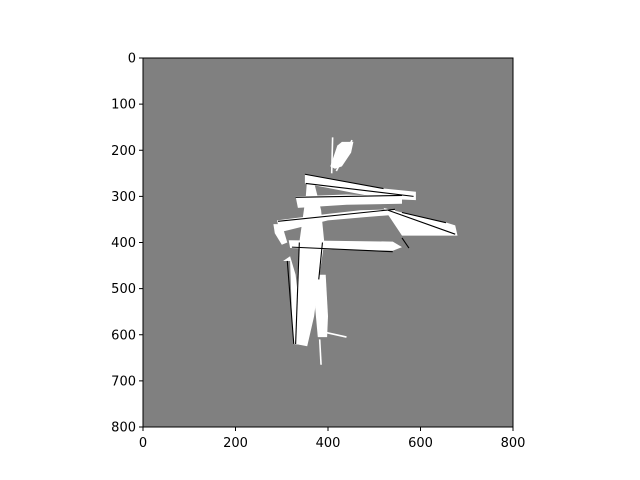 The width and height of the screenshot is (640, 480). Describe the element at coordinates (123, 289) in the screenshot. I see `y-tick-label: 500` at that location.